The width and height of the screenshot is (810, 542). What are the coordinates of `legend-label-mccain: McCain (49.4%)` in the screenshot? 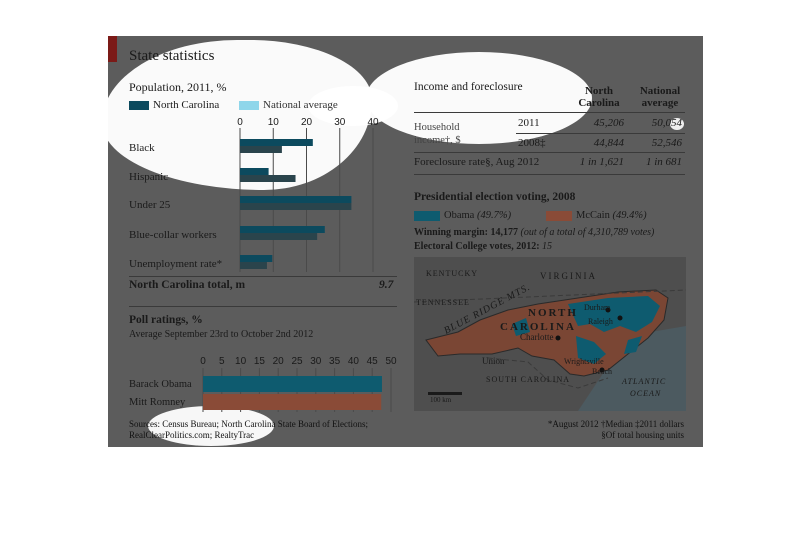 It's located at (611, 215).